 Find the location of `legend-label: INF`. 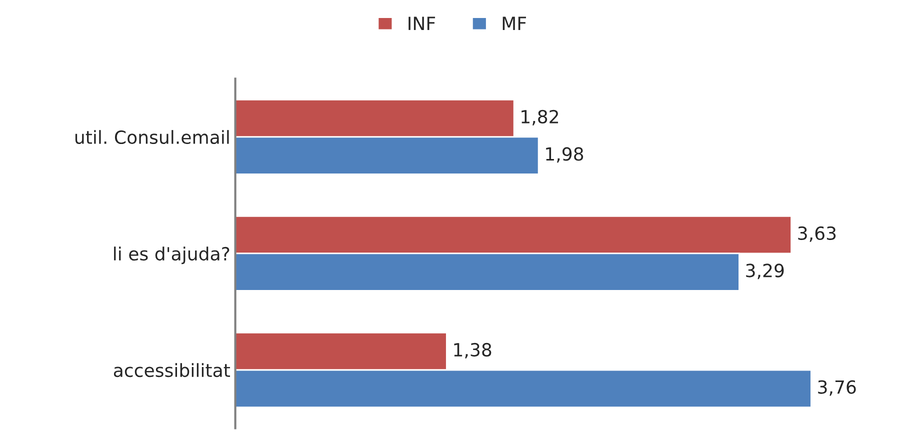

legend-label: INF is located at coordinates (422, 23).